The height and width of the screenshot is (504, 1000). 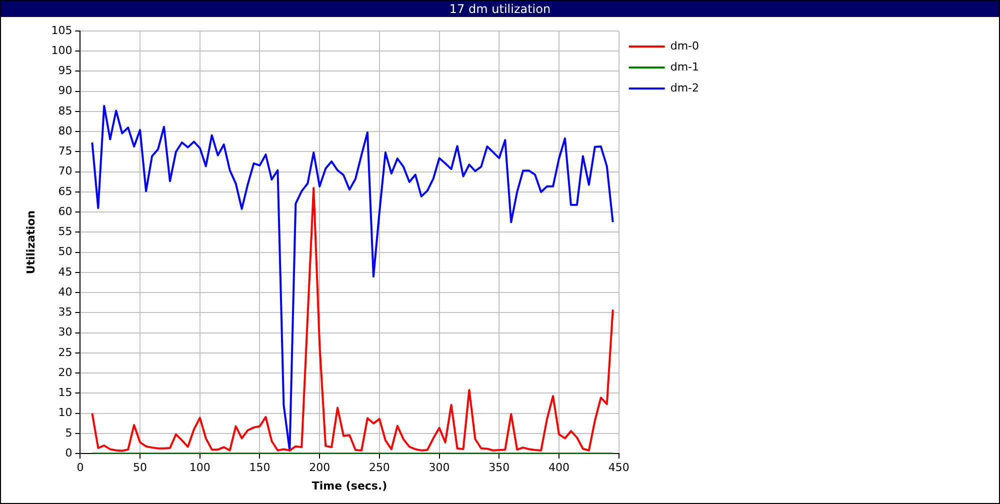 What do you see at coordinates (685, 45) in the screenshot?
I see `legend-label: dm-0` at bounding box center [685, 45].